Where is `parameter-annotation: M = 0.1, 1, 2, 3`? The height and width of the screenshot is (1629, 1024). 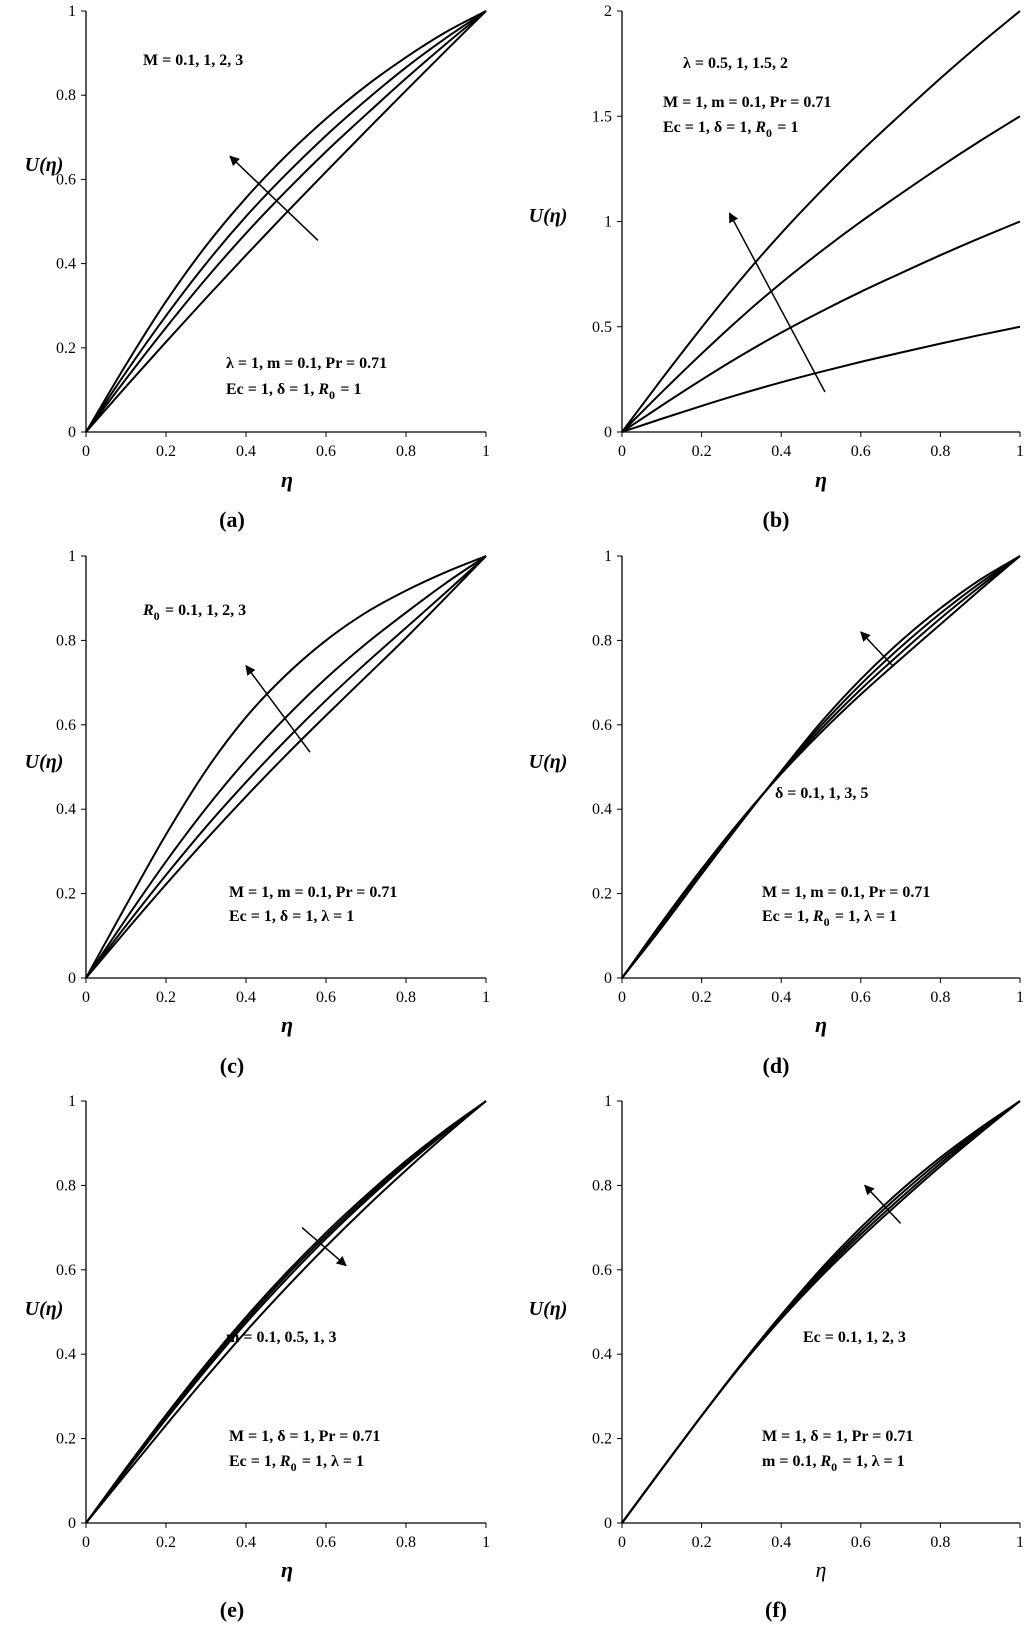 parameter-annotation: M = 0.1, 1, 2, 3 is located at coordinates (193, 60).